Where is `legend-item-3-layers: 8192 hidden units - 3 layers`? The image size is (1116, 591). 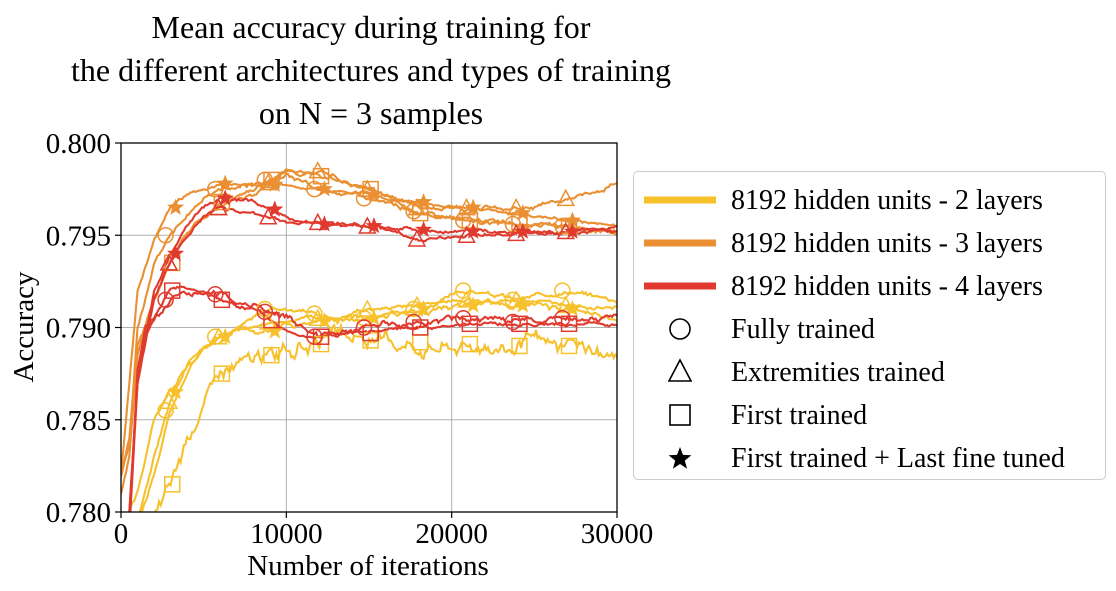 legend-item-3-layers: 8192 hidden units - 3 layers is located at coordinates (869, 243).